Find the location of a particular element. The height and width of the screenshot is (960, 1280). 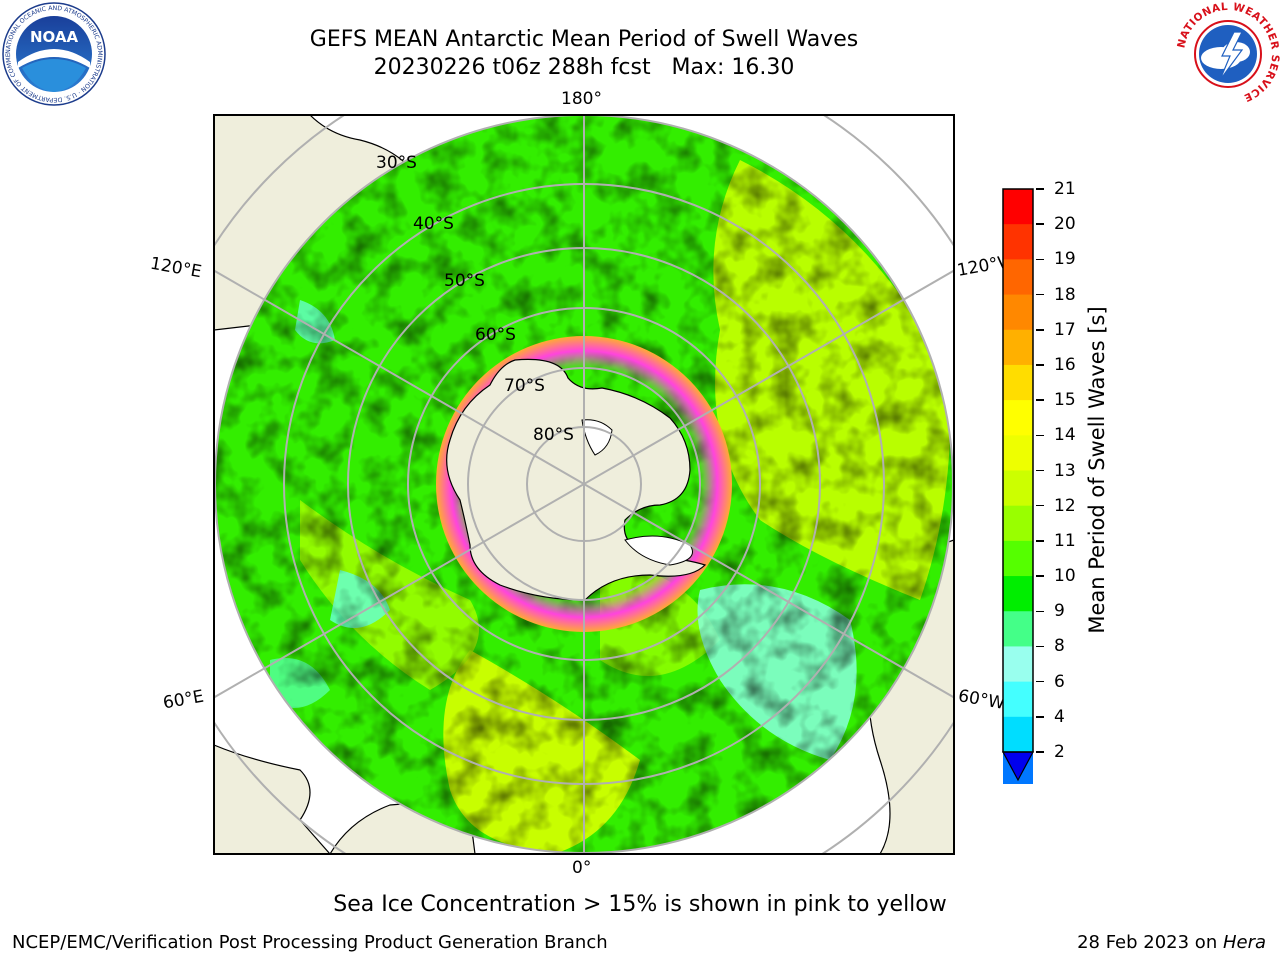

lat-label-50s: 50°S is located at coordinates (464, 281).